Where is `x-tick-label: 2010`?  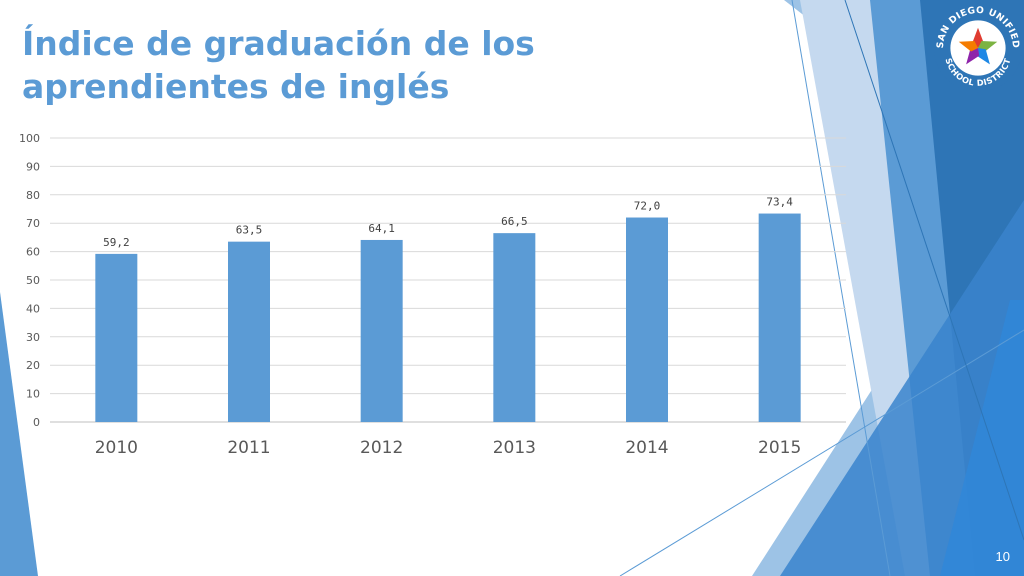
x-tick-label: 2010 is located at coordinates (116, 448).